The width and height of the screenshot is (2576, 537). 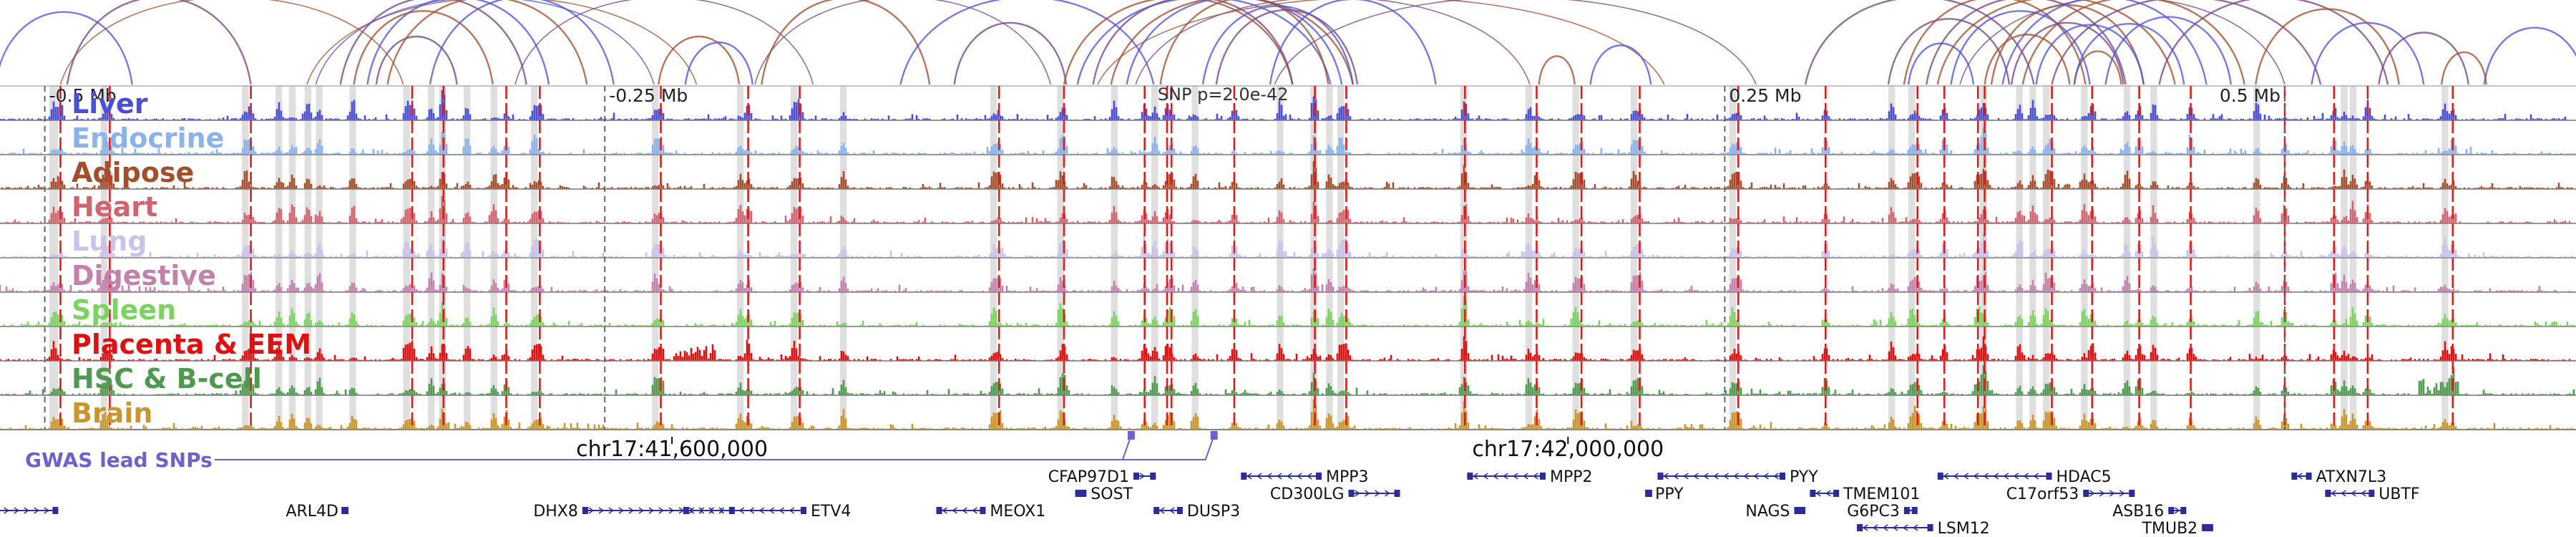 What do you see at coordinates (1223, 94) in the screenshot?
I see `center-snp-label: SNP p=2.0e-42` at bounding box center [1223, 94].